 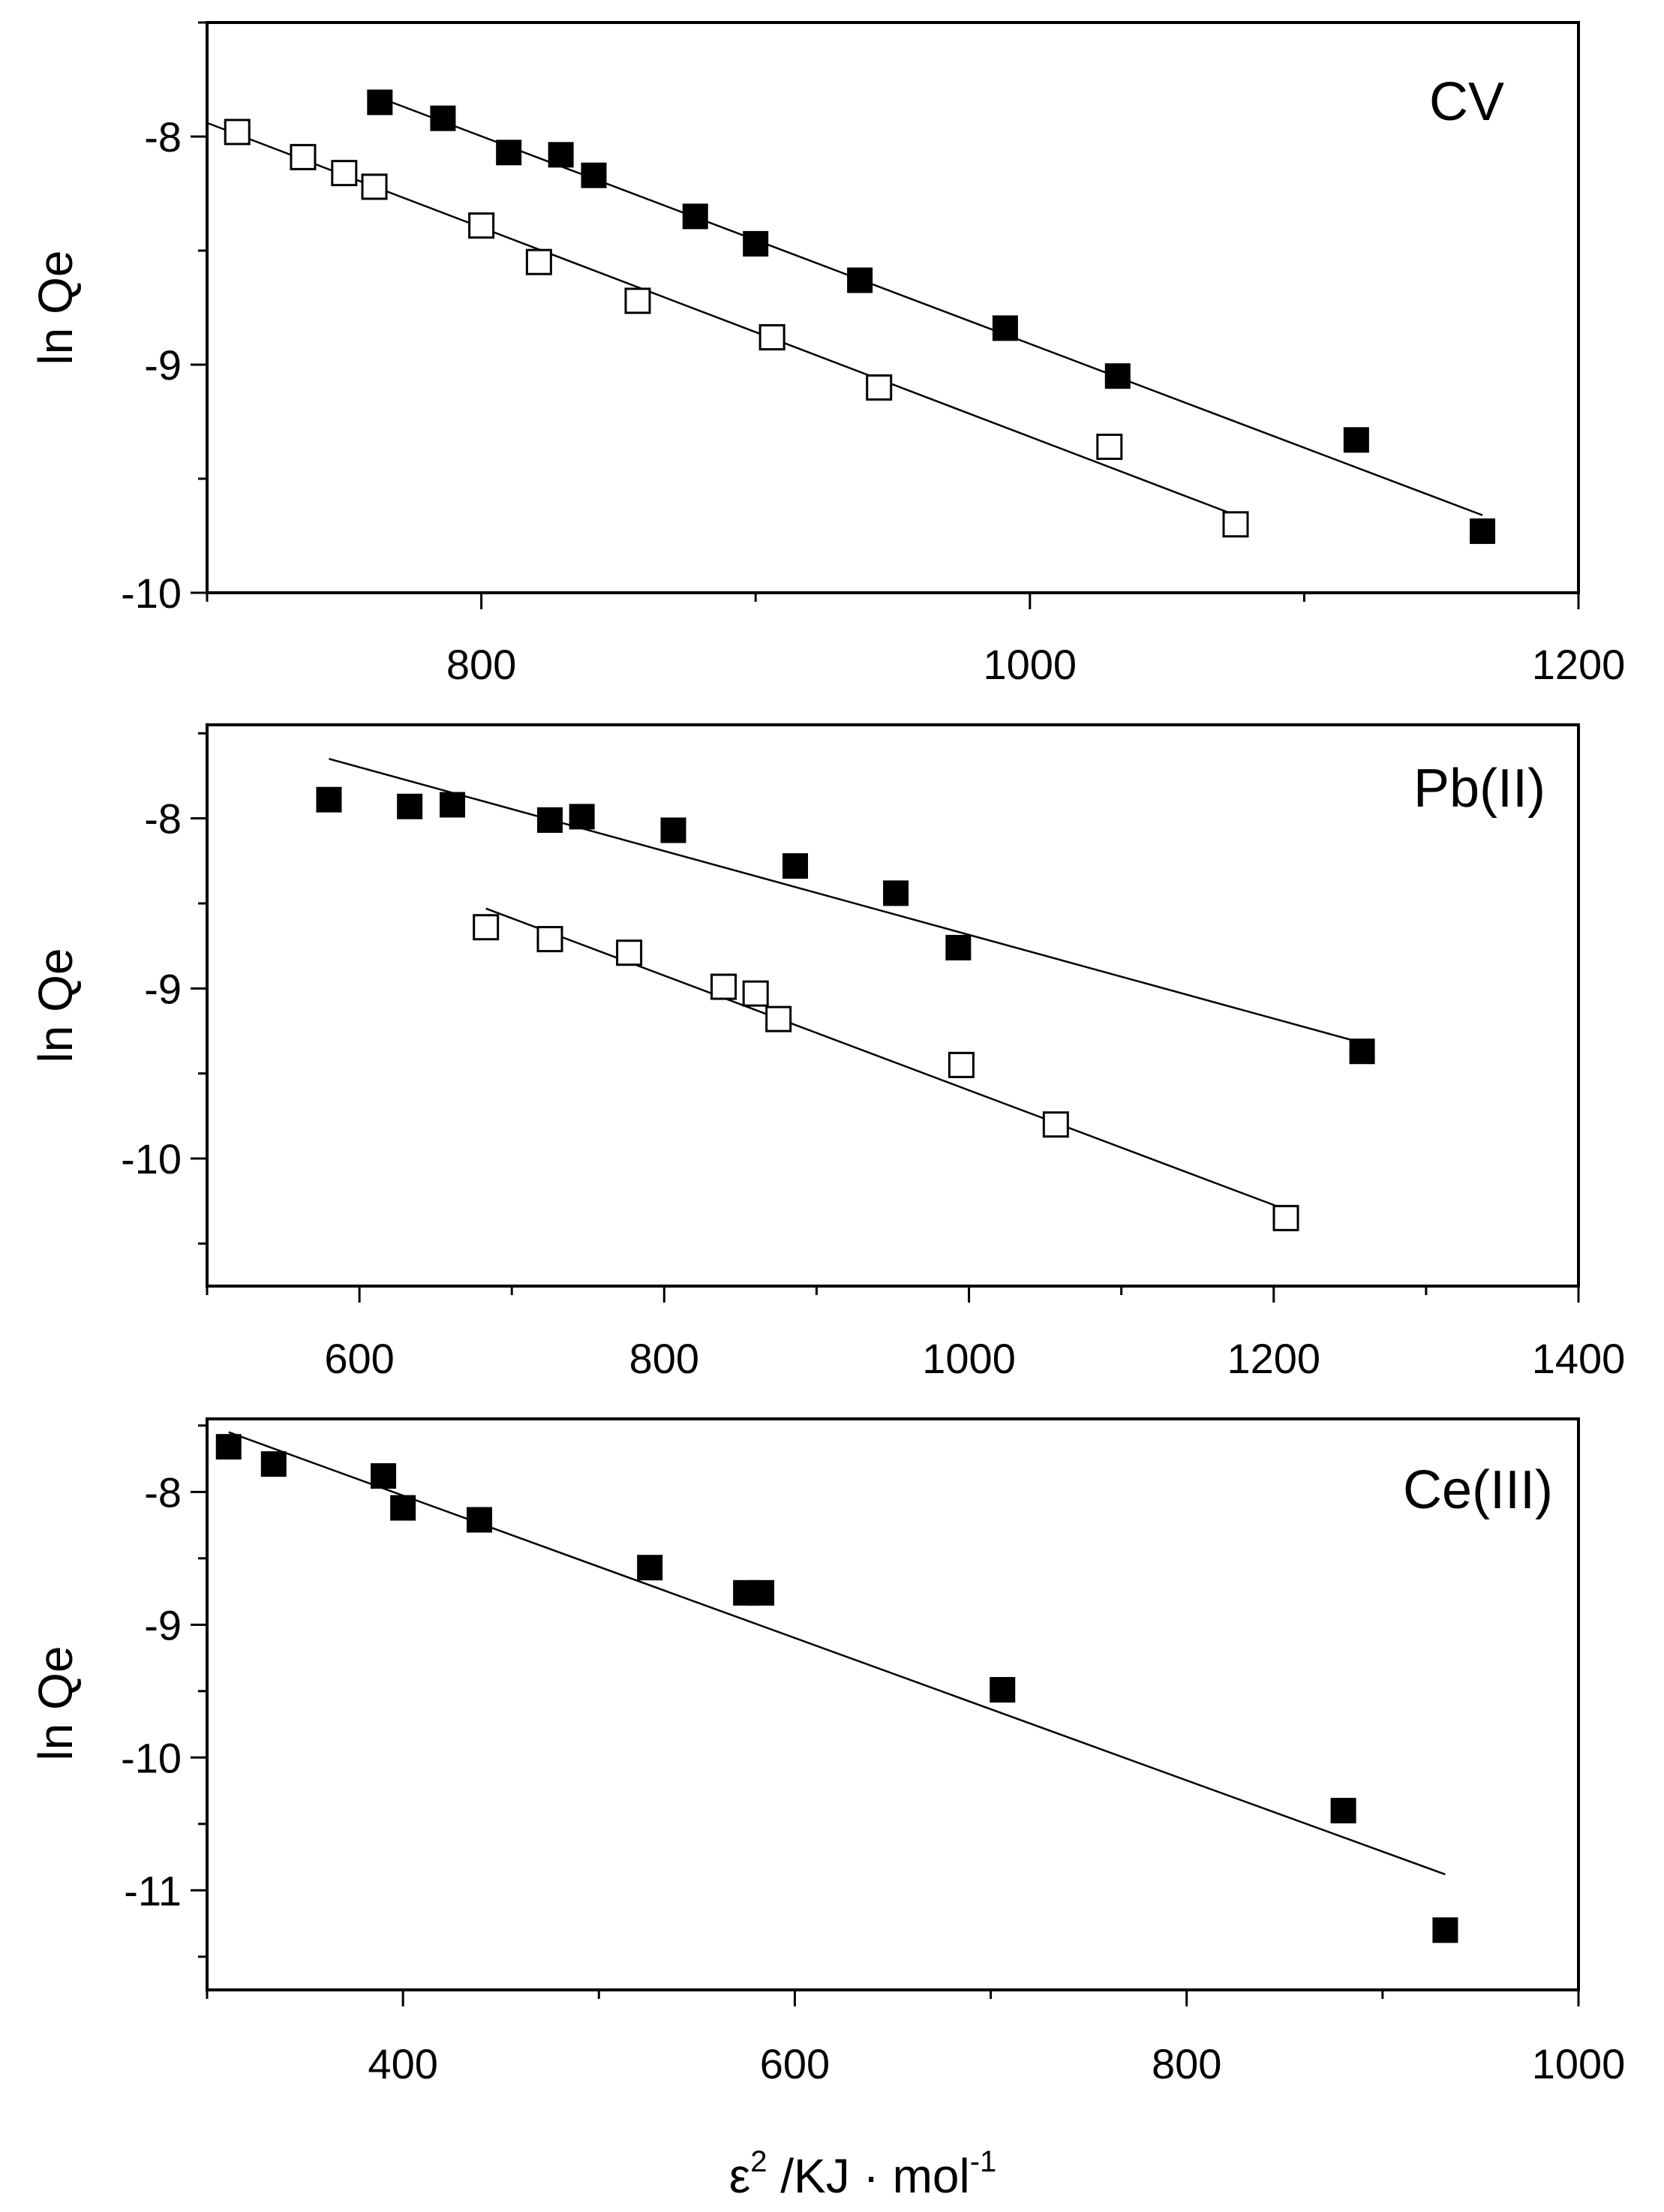 I want to click on x-tick-label: 1400, so click(x=1579, y=1358).